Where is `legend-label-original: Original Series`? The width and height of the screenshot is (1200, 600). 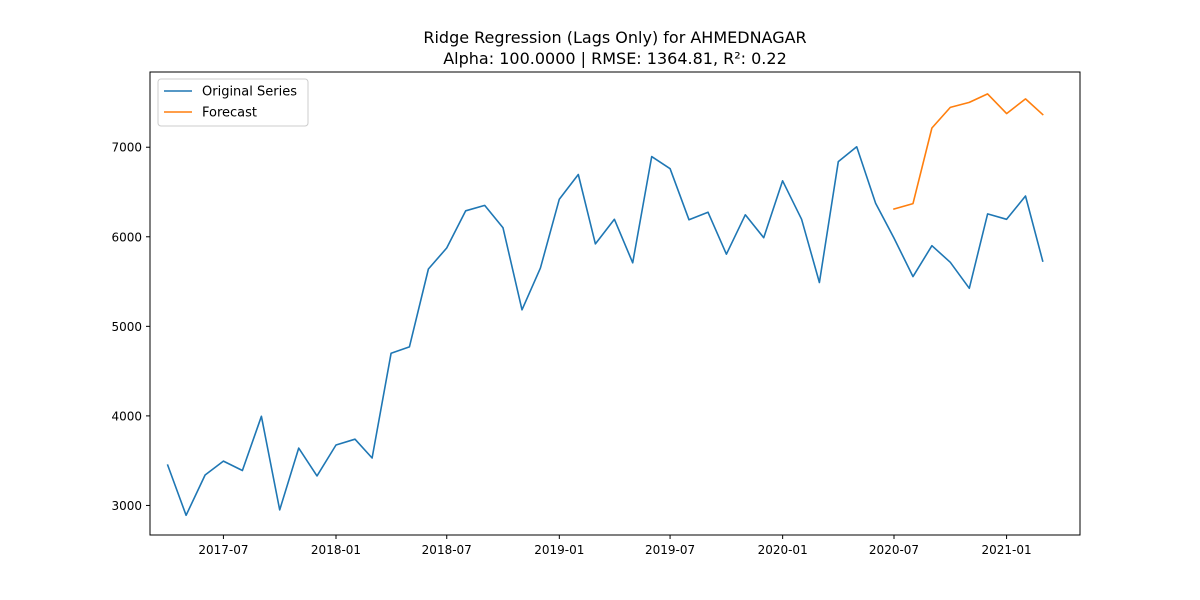
legend-label-original: Original Series is located at coordinates (249, 92).